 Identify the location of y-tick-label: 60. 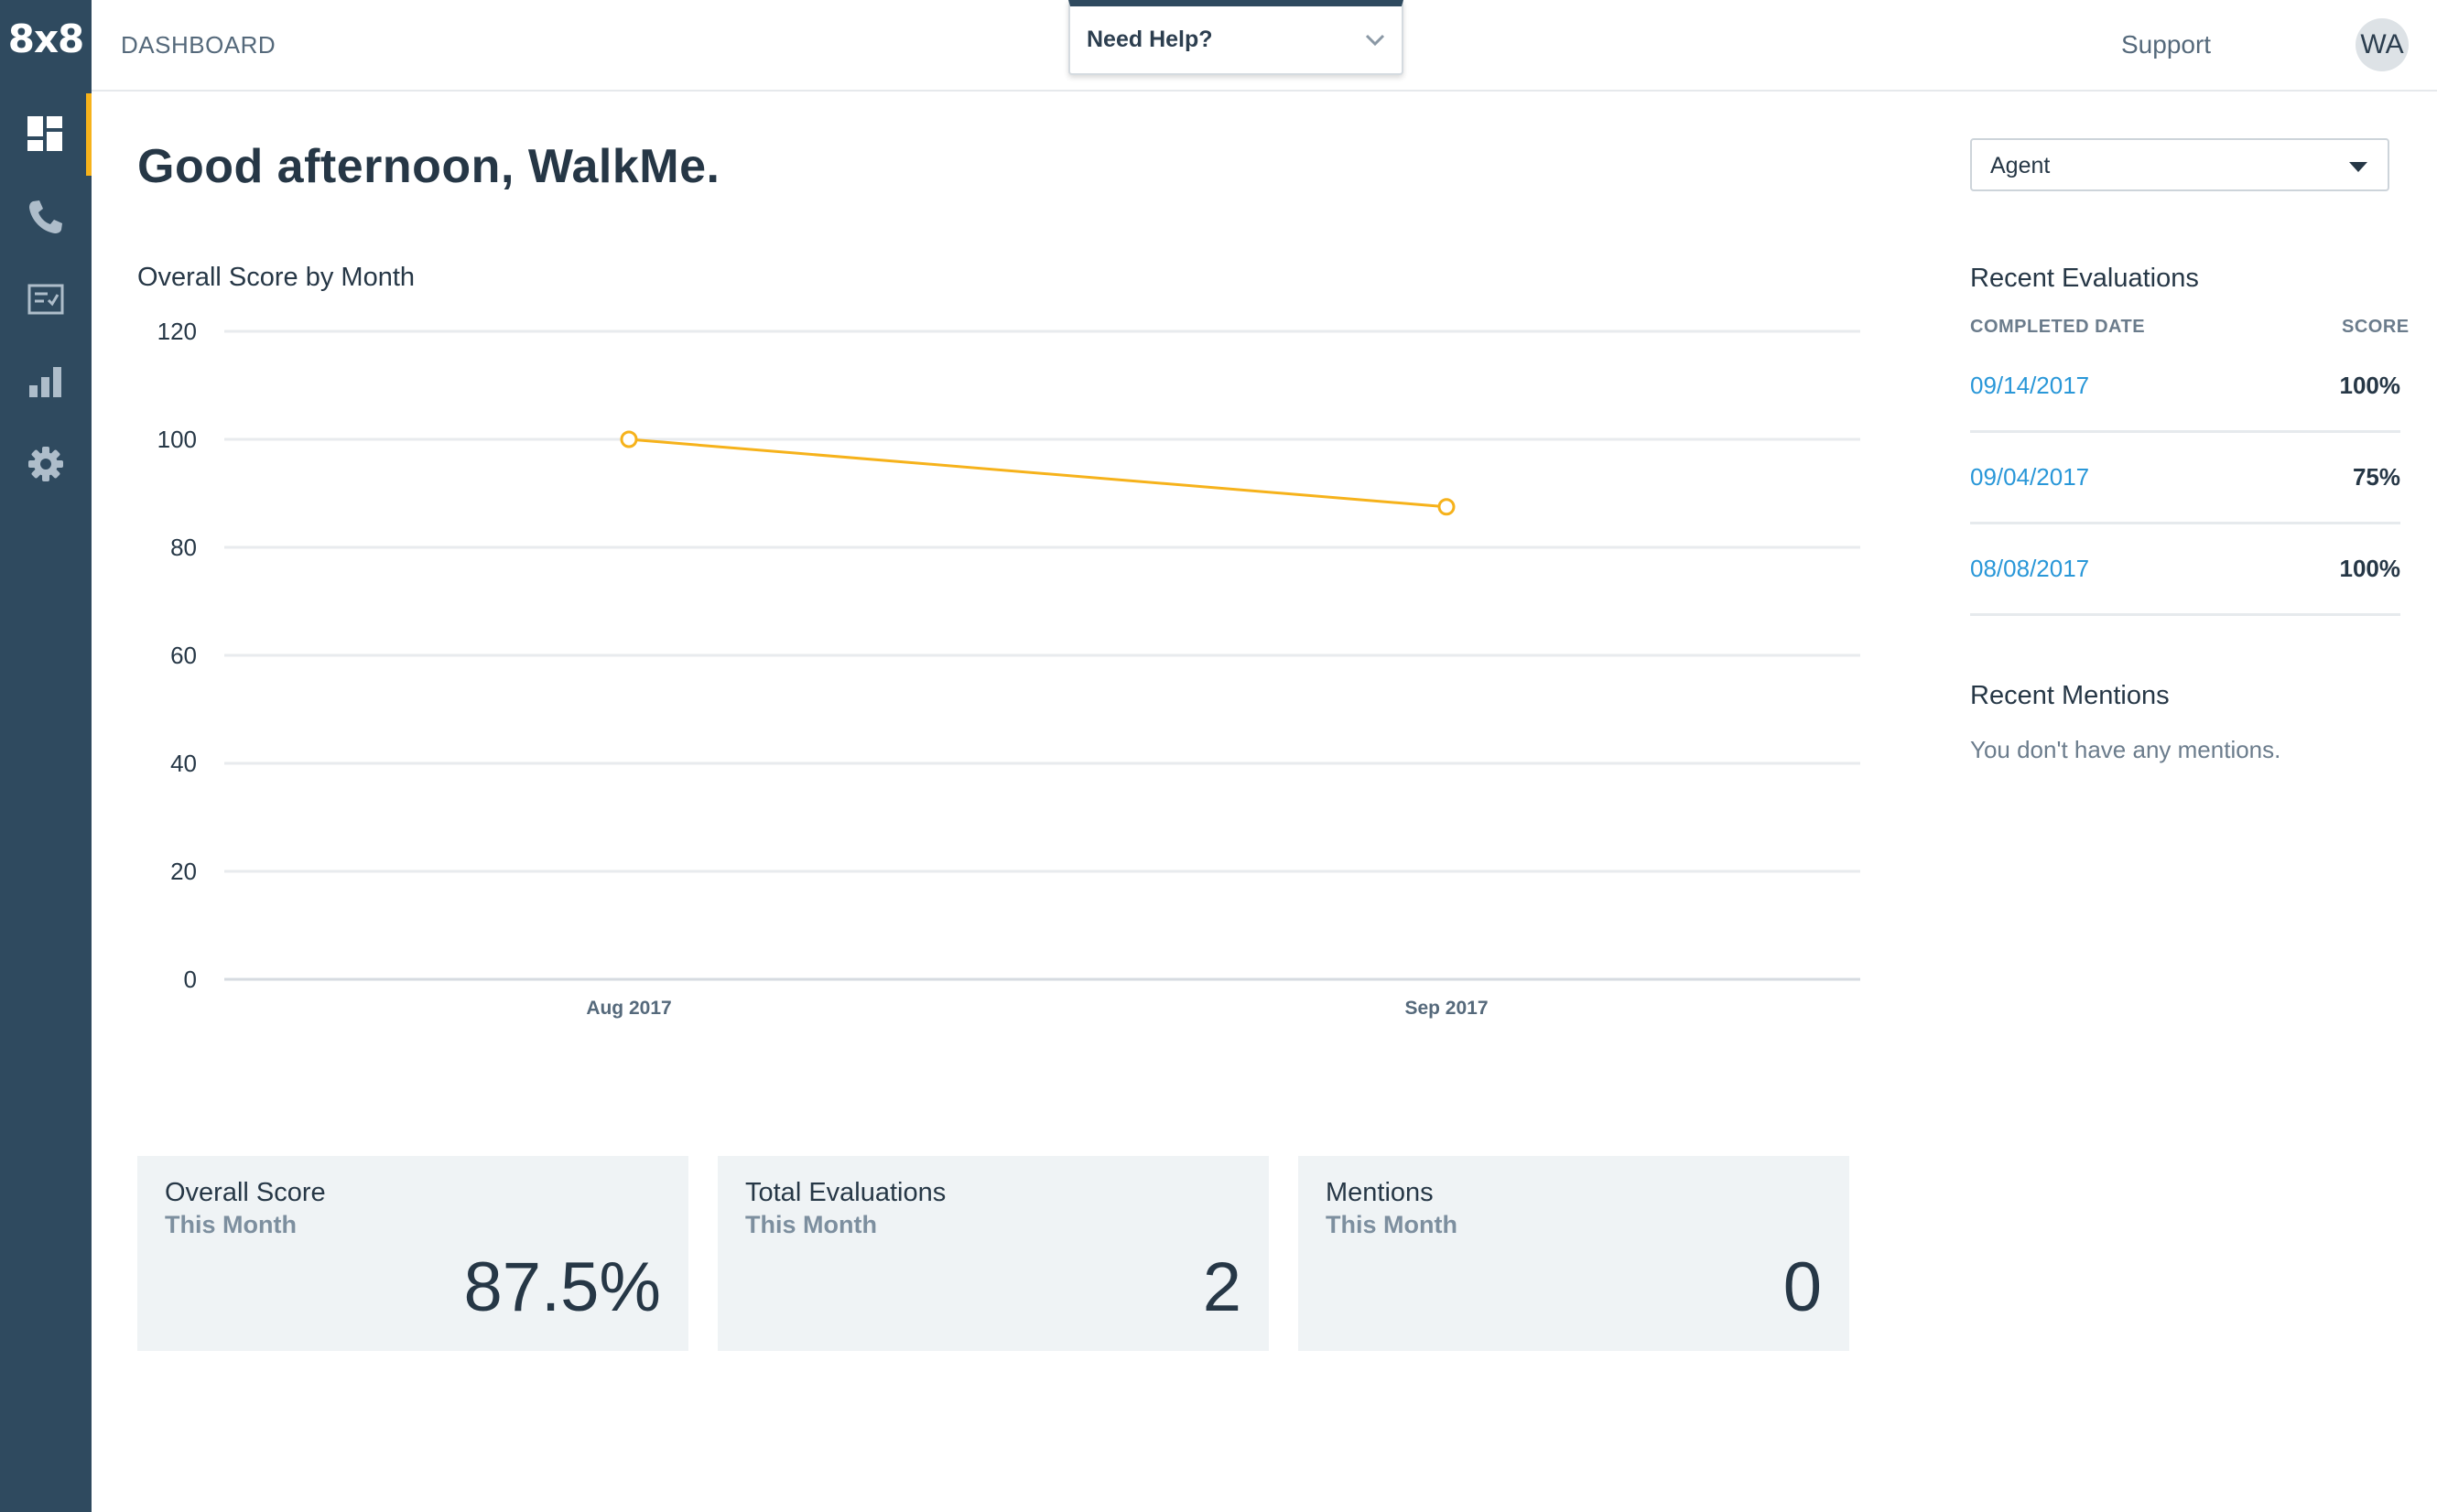
(184, 655).